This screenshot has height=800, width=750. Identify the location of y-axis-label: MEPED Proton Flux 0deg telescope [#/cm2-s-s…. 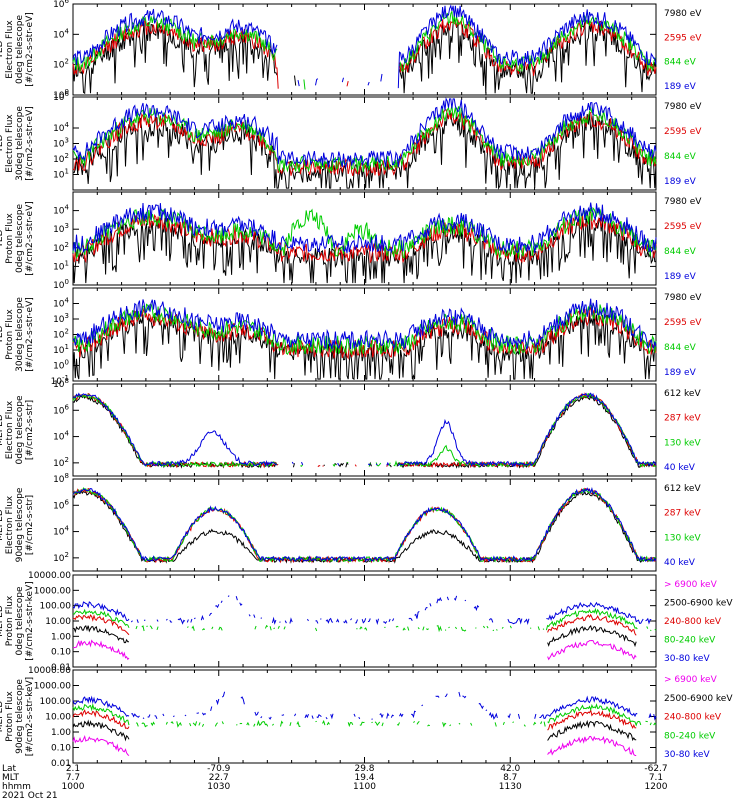
(17, 620).